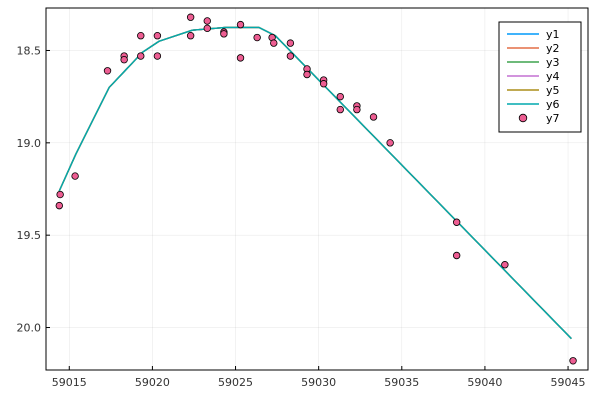  Describe the element at coordinates (553, 118) in the screenshot. I see `legend-label-y7: y7` at that location.